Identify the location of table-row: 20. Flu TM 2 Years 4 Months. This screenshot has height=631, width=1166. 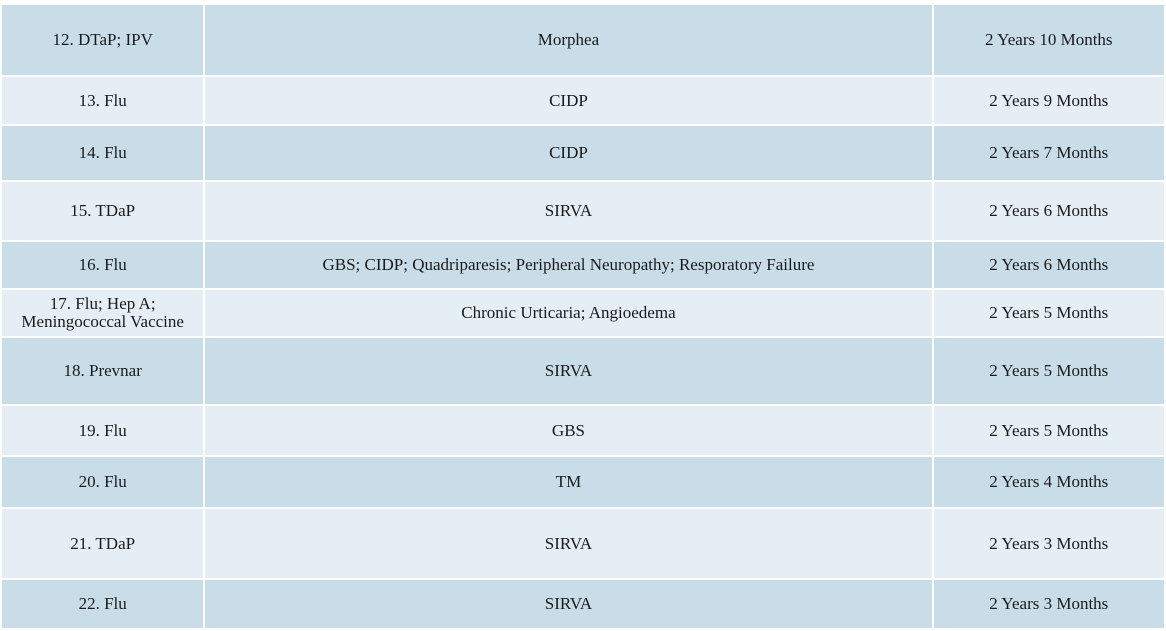
(583, 482).